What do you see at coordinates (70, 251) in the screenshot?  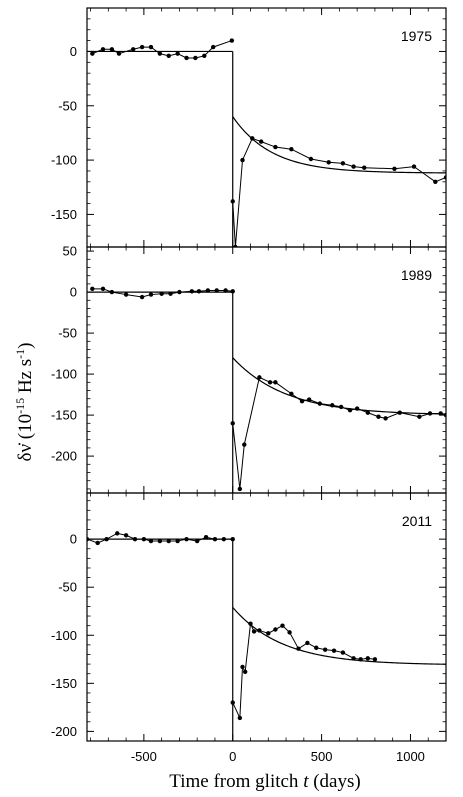 I see `y-tick-label: 50` at bounding box center [70, 251].